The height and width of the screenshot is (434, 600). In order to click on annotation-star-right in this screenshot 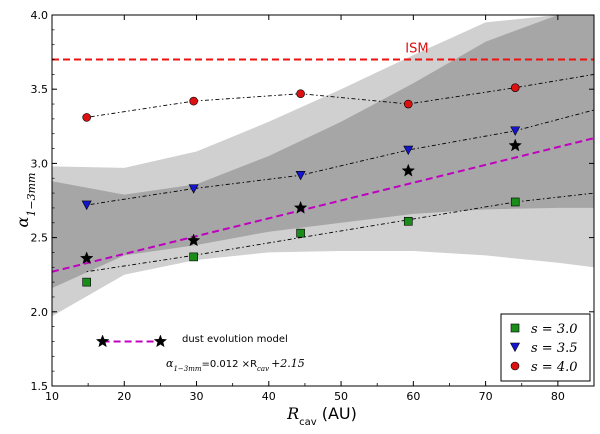, I will do `click(160, 341)`.